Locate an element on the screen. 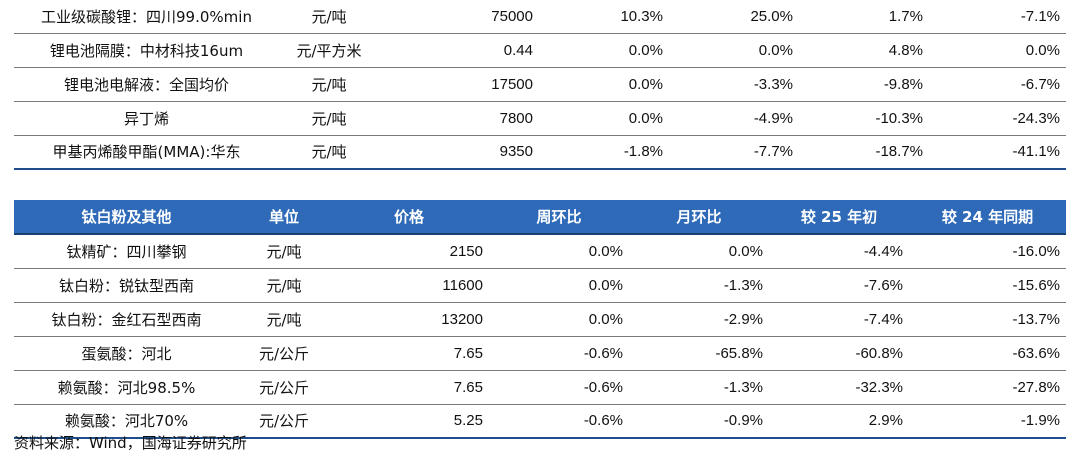 The image size is (1080, 456). table-row: 赖氨酸：河北70% 元/公斤 5.25 -0.6% -0.9% 2.9% -1.9% is located at coordinates (540, 421).